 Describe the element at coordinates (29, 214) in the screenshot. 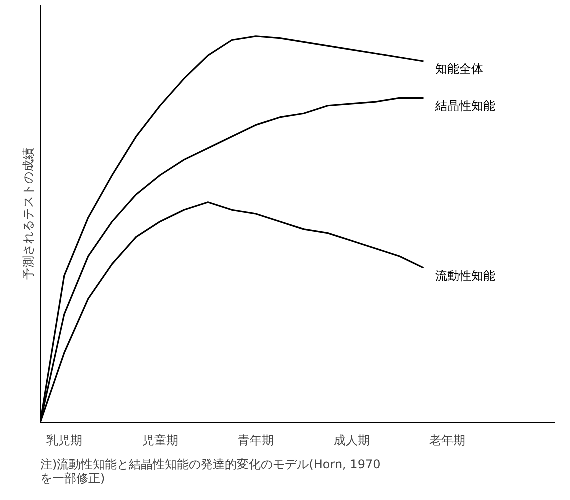

I see `y-axis-title: 予測されるテストの成績` at that location.